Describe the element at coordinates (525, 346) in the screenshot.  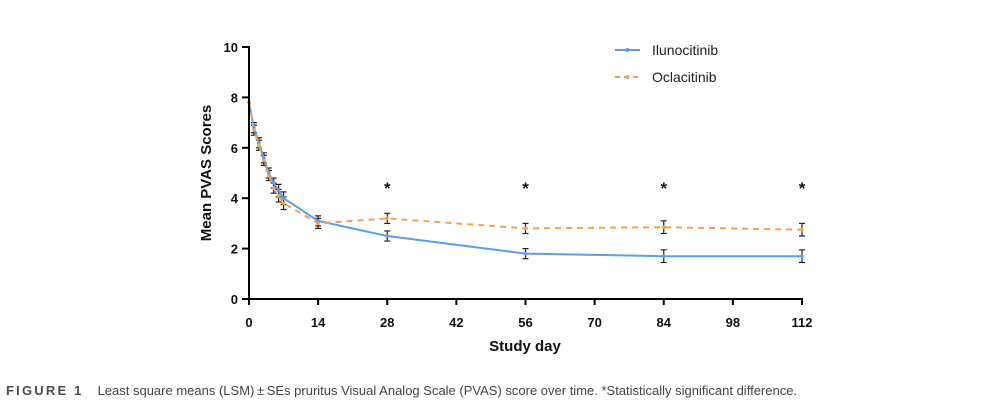
I see `x-axis-title: Study day` at that location.